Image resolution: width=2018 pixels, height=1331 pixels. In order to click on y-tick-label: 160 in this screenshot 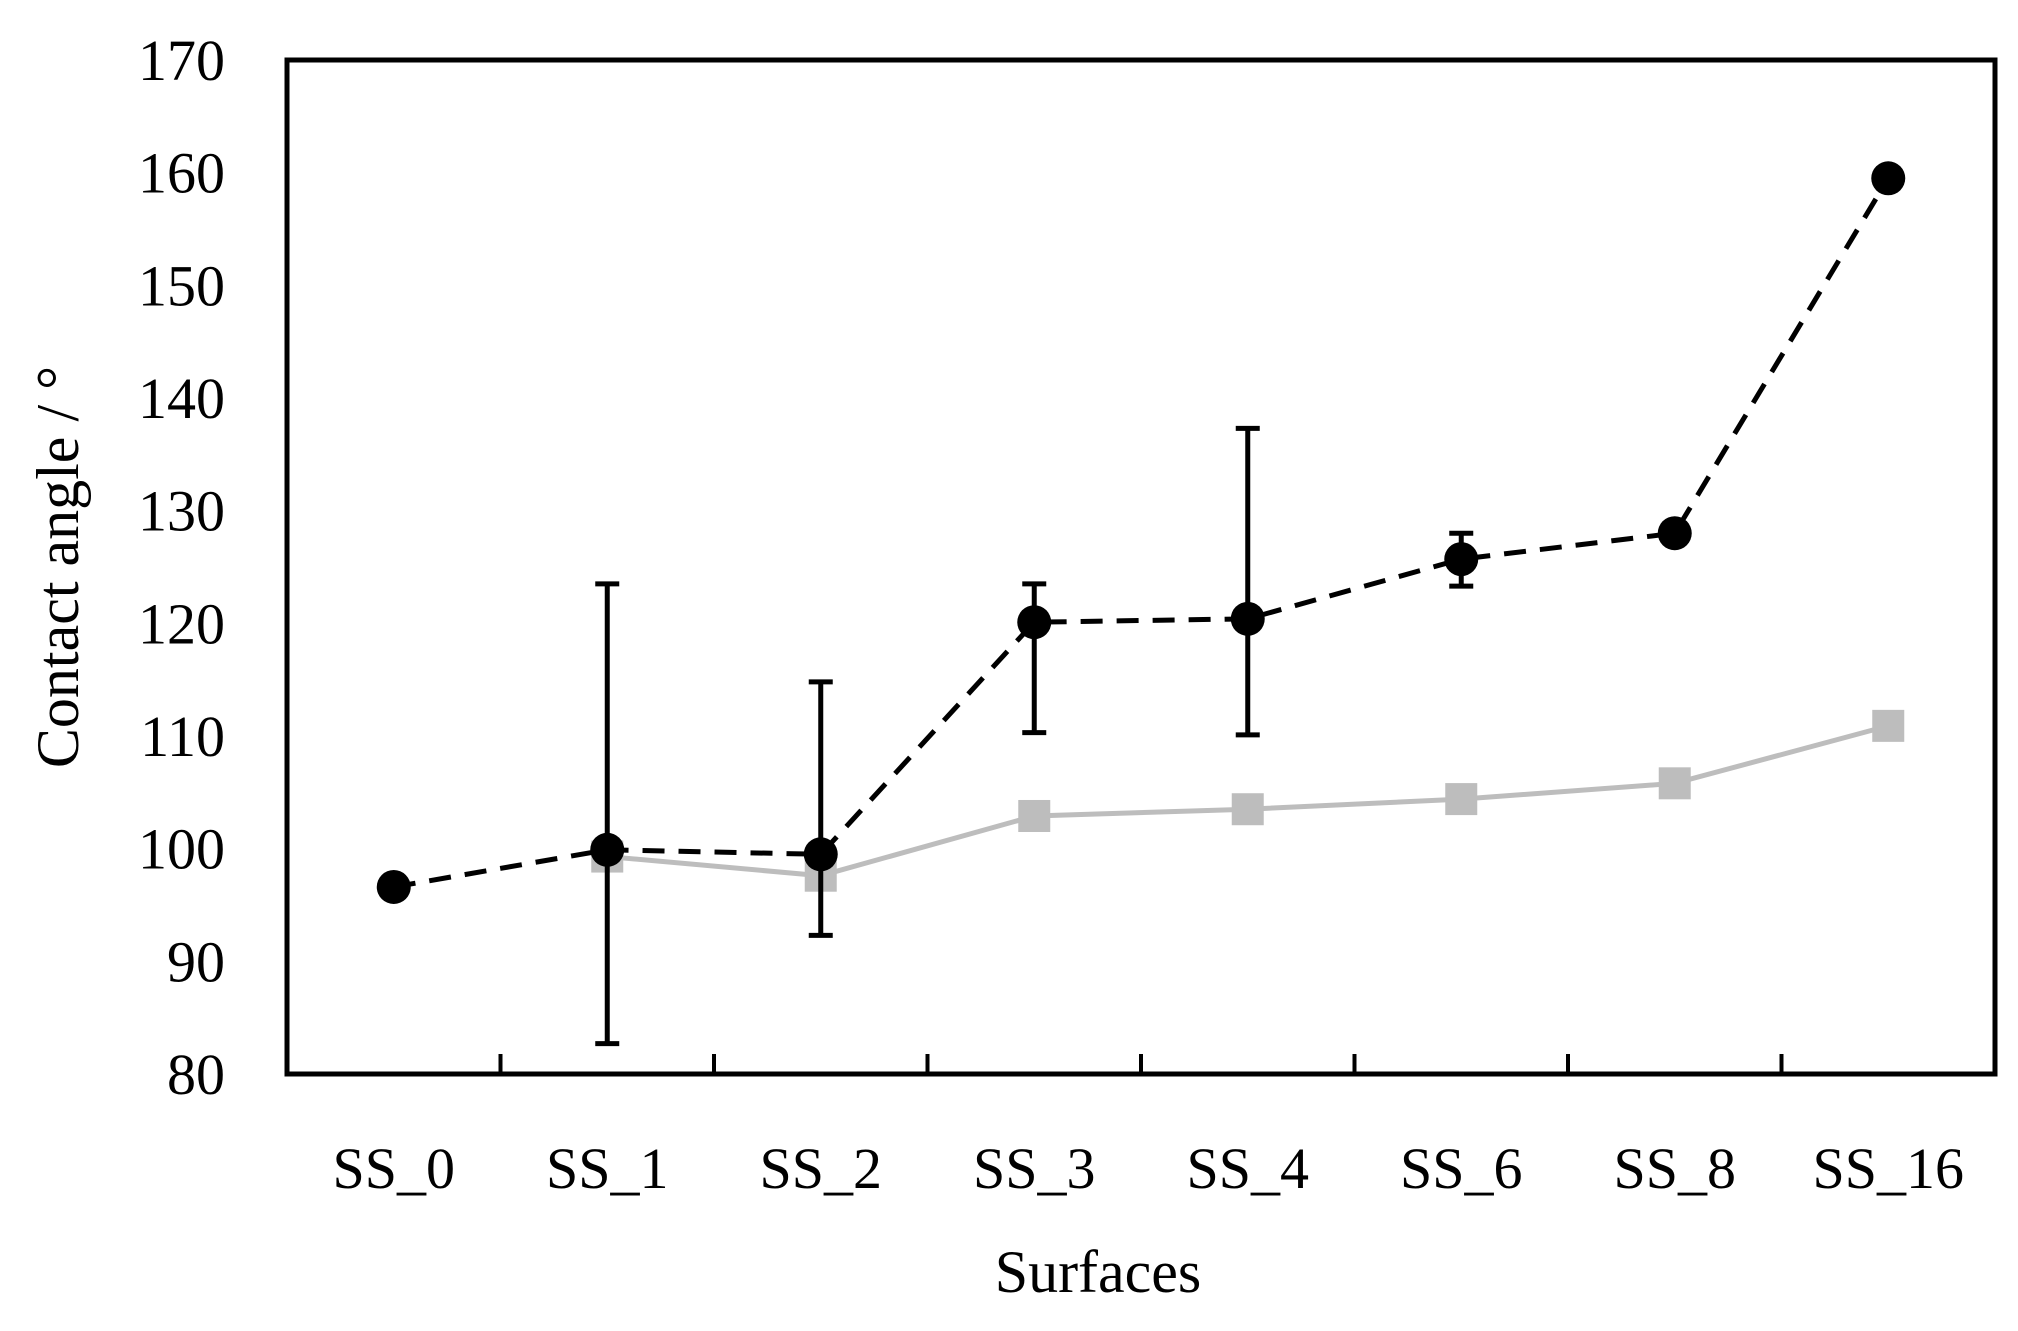, I will do `click(181, 173)`.